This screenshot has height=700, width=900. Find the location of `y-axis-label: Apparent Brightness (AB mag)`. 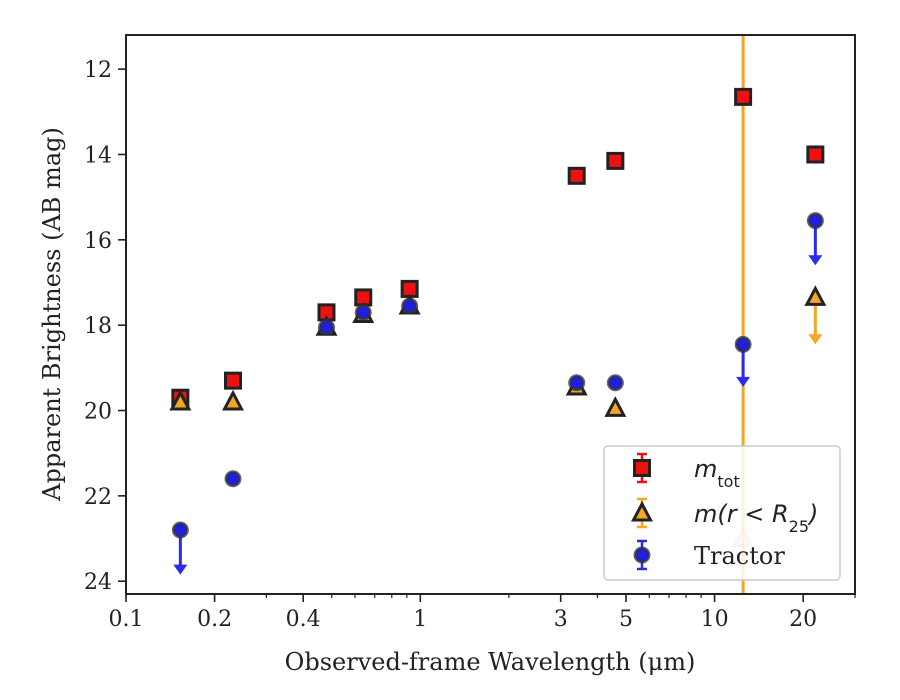

y-axis-label: Apparent Brightness (AB mag) is located at coordinates (52, 314).